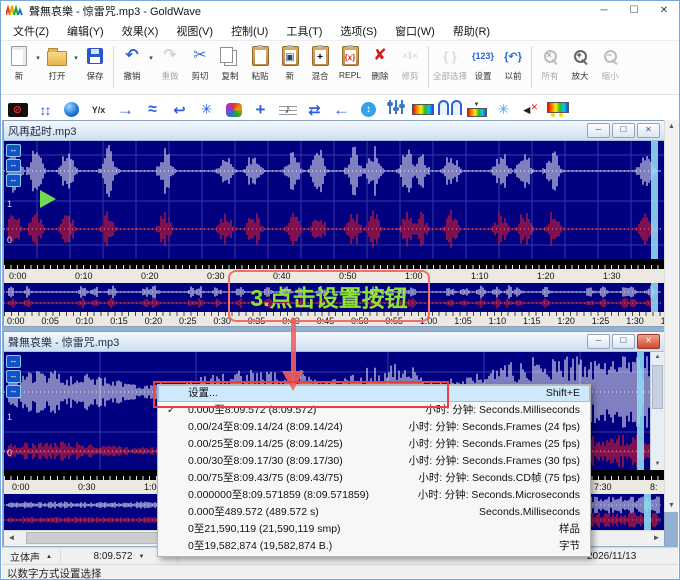 The width and height of the screenshot is (680, 580). Describe the element at coordinates (132, 63) in the screenshot. I see `undo-button: ↶ 撤销` at that location.